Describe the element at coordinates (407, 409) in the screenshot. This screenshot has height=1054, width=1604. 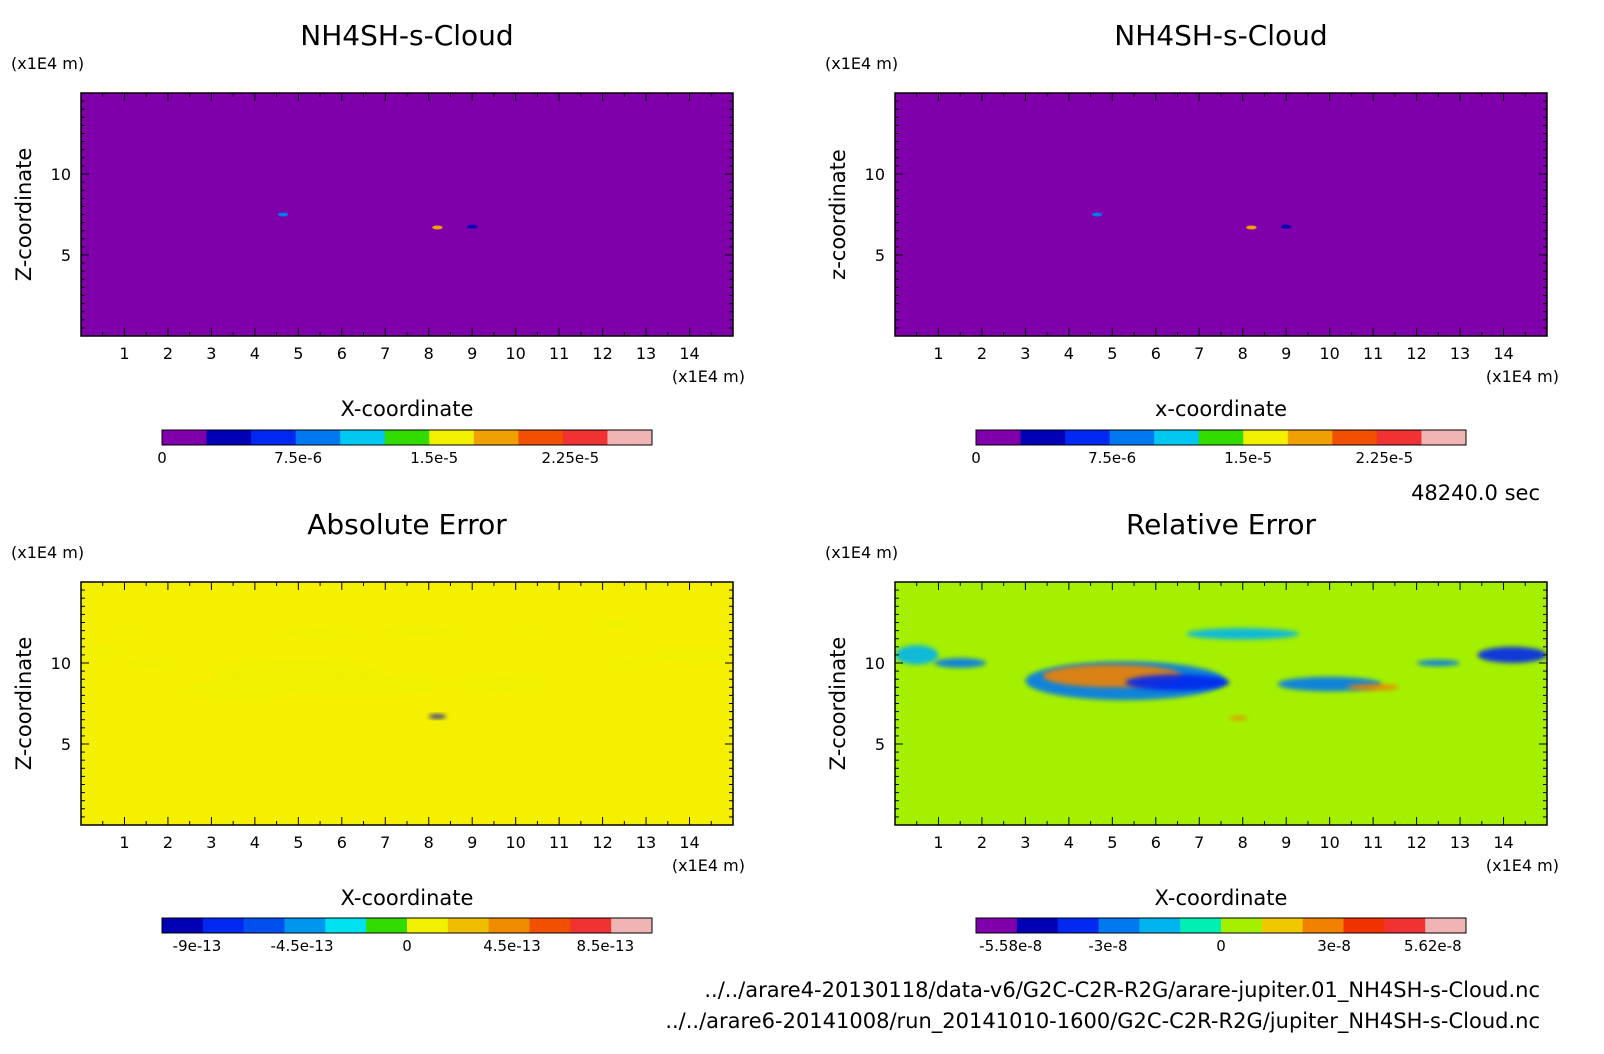
I see `x-axis-label: X-coordinate` at that location.